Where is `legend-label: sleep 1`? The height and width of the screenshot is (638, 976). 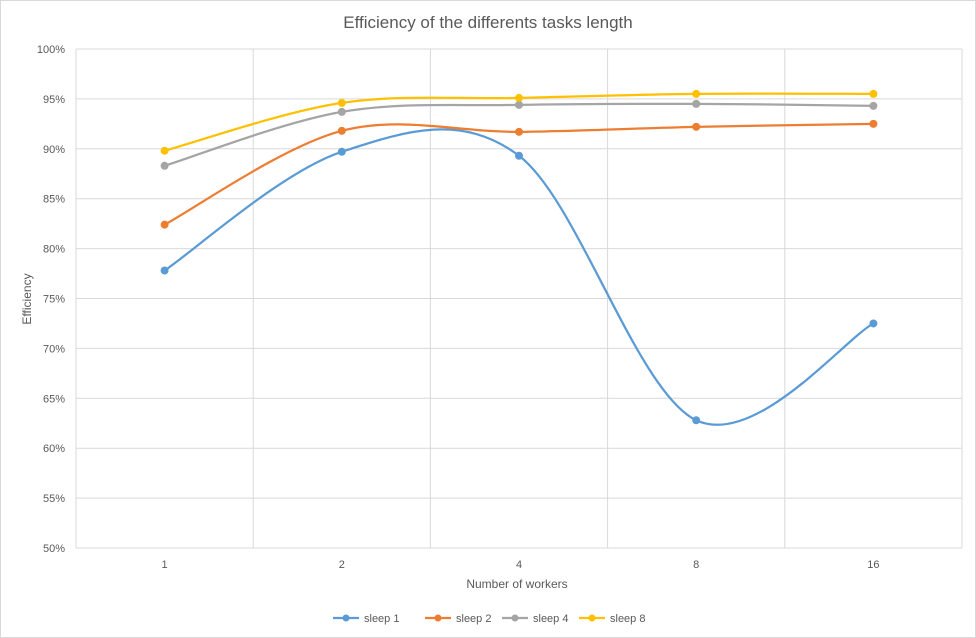 legend-label: sleep 1 is located at coordinates (381, 619).